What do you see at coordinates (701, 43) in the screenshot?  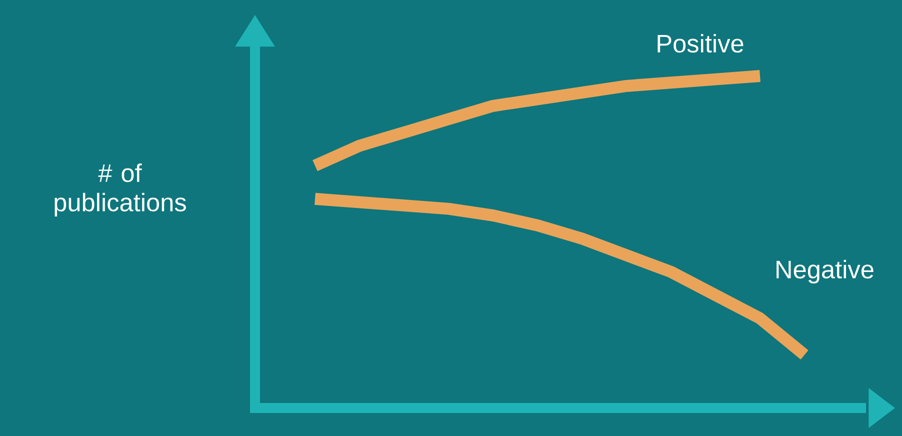 I see `series-label: Positive` at bounding box center [701, 43].